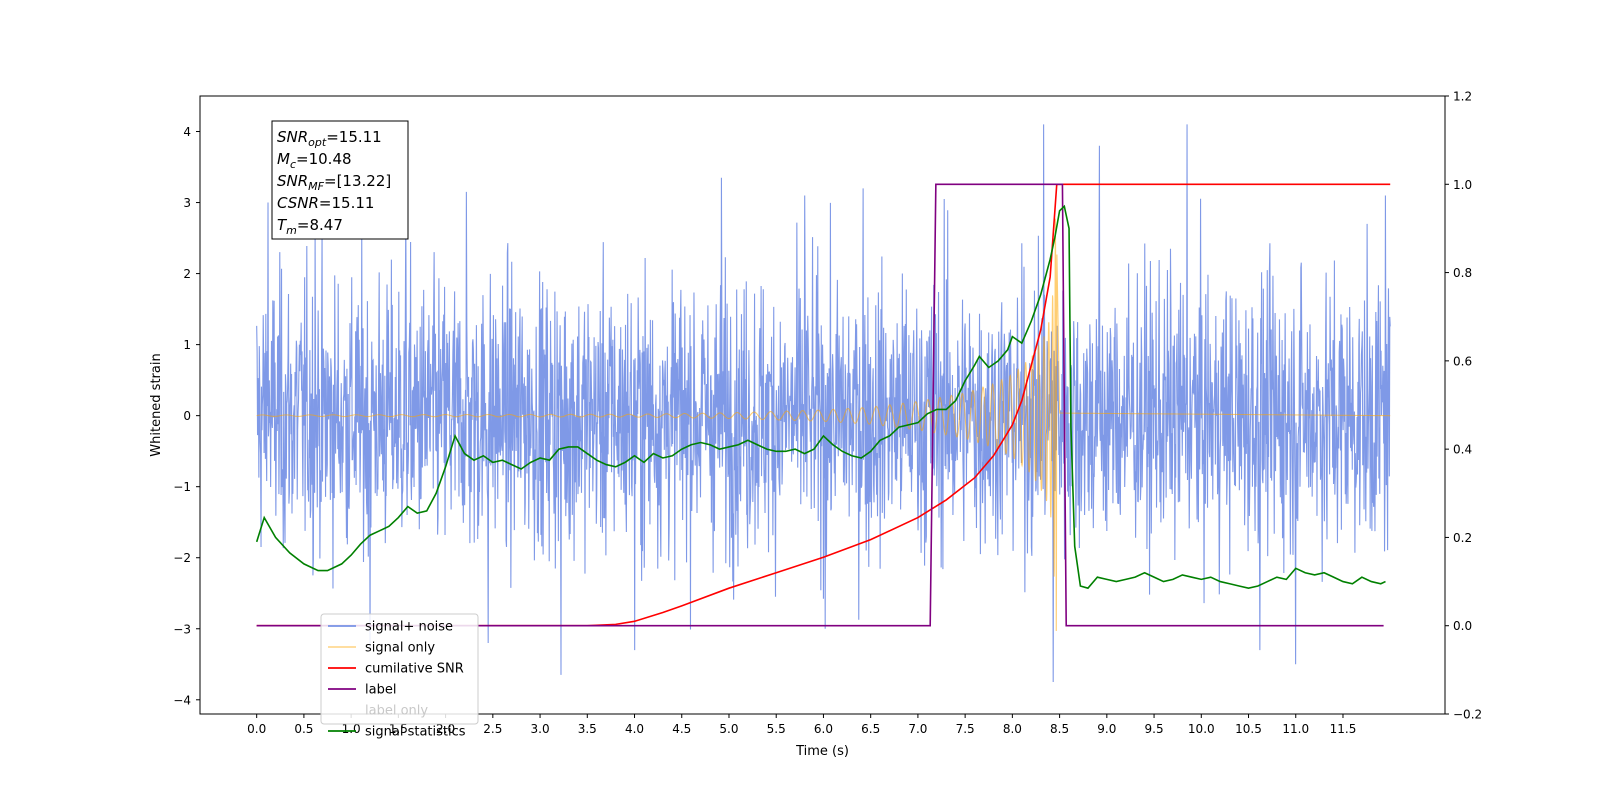 This screenshot has height=800, width=1600. What do you see at coordinates (445, 729) in the screenshot?
I see `x-tick-label: 2.0` at bounding box center [445, 729].